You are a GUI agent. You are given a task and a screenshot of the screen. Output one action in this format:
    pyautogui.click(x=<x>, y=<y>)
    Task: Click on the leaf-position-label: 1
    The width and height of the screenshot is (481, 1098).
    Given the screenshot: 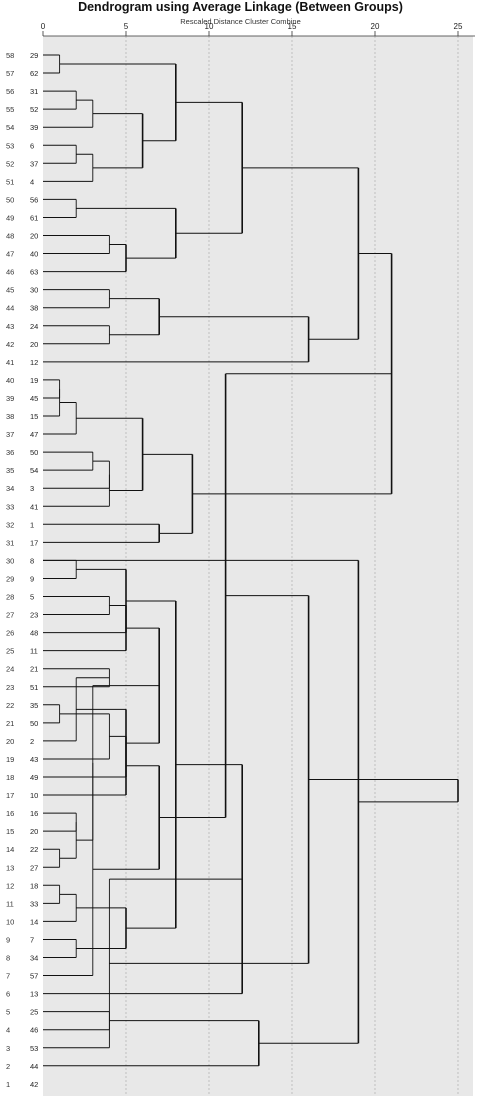 What is the action you would take?
    pyautogui.click(x=8, y=1084)
    